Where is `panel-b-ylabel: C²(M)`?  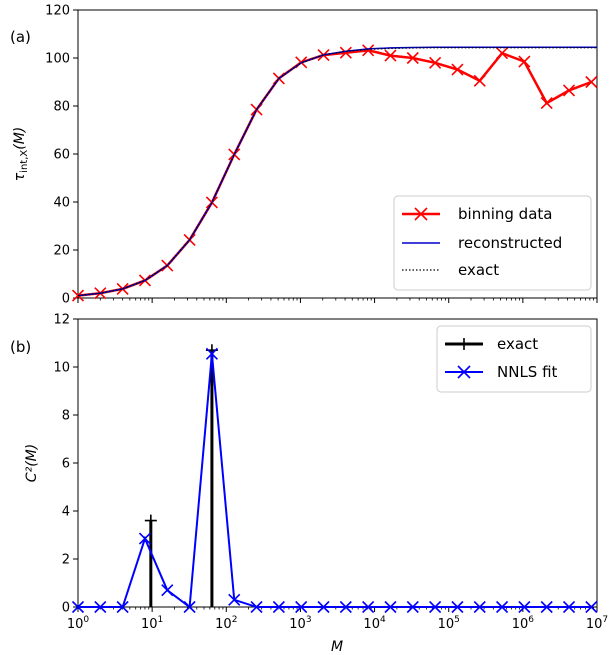
panel-b-ylabel: C²(M) is located at coordinates (32, 463).